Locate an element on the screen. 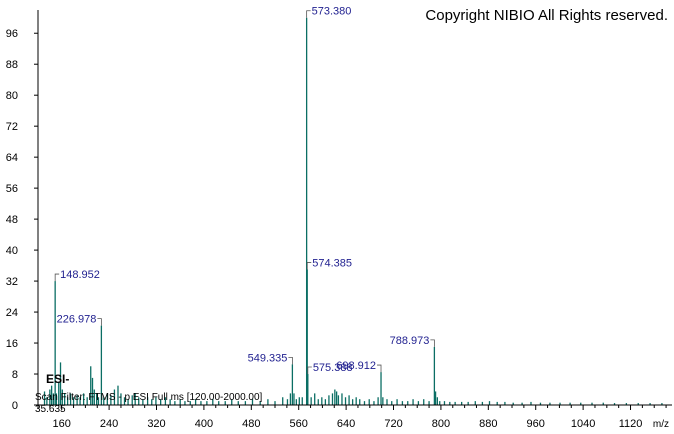 The height and width of the screenshot is (434, 674). y-tick-label: 56 is located at coordinates (12, 189).